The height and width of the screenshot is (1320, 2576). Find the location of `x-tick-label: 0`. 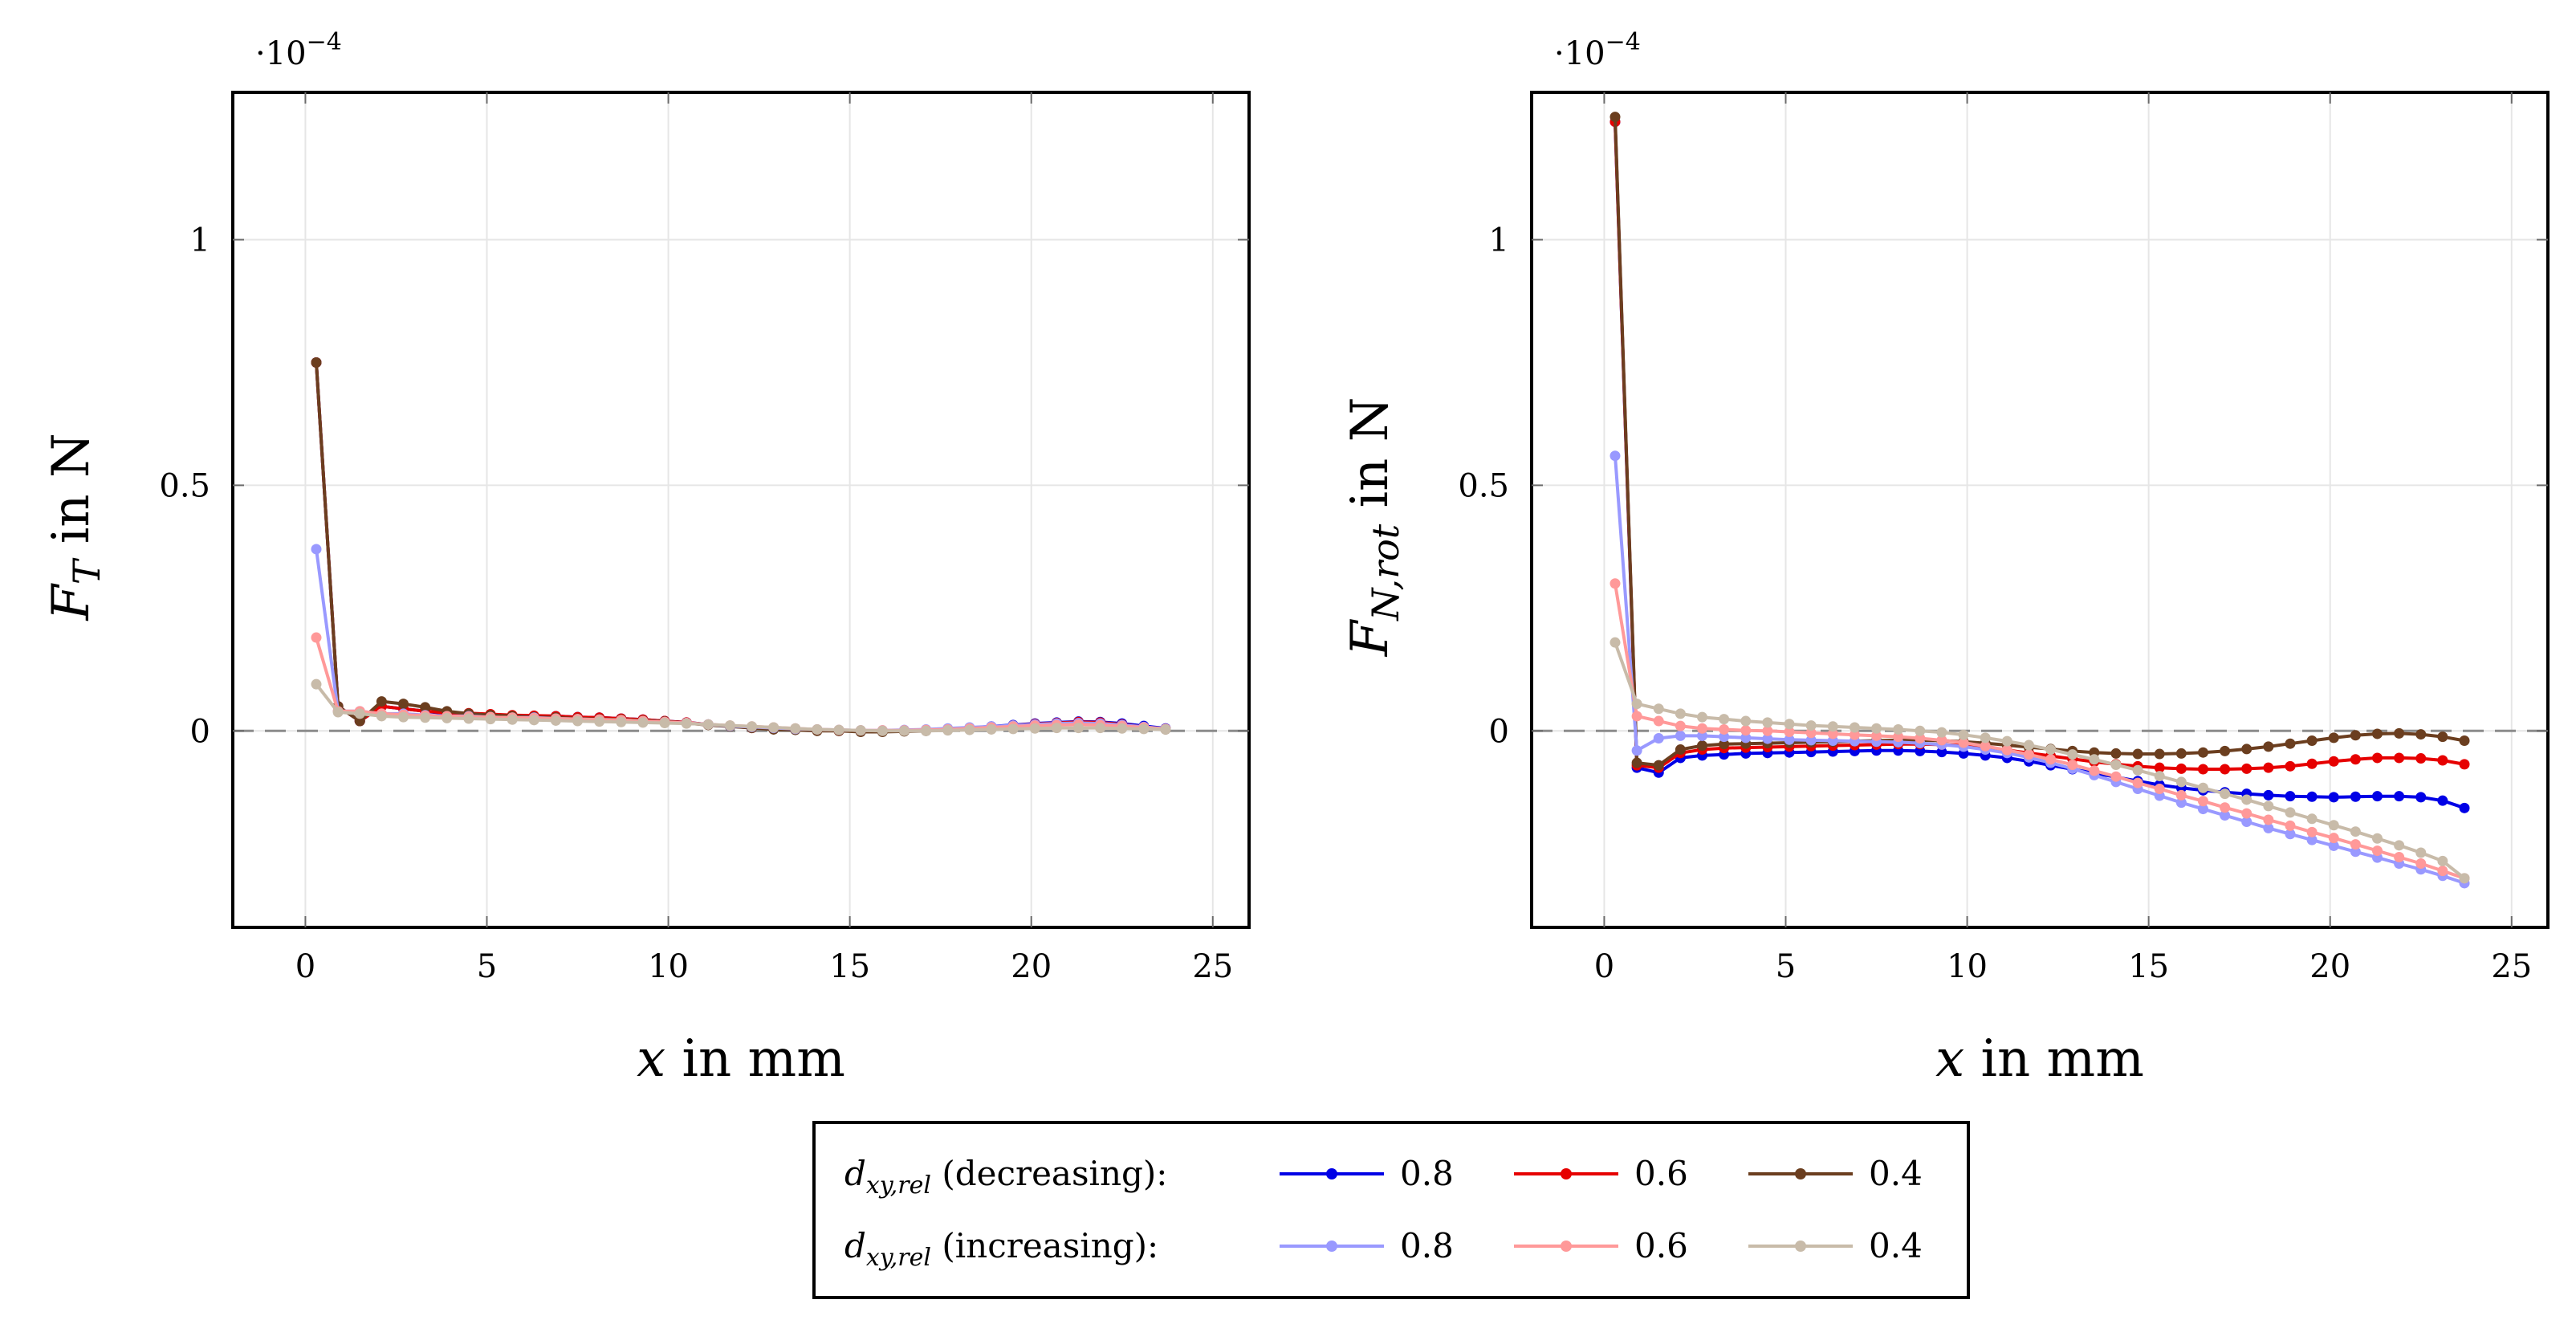

x-tick-label: 0 is located at coordinates (1604, 966).